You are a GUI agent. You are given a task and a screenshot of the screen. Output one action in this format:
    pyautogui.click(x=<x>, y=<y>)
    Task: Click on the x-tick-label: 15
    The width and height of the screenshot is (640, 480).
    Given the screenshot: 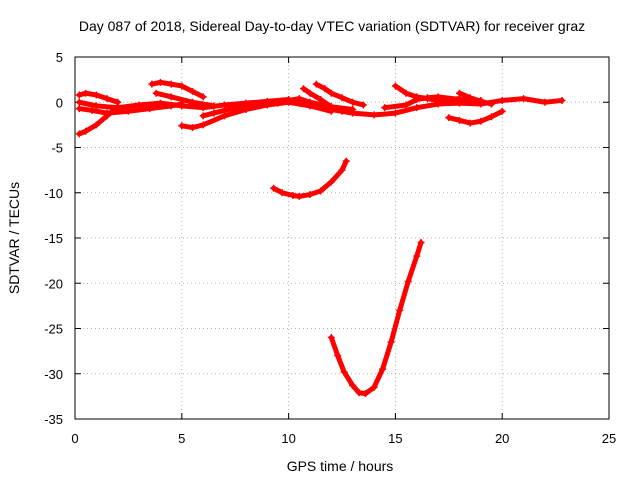 What is the action you would take?
    pyautogui.click(x=395, y=438)
    